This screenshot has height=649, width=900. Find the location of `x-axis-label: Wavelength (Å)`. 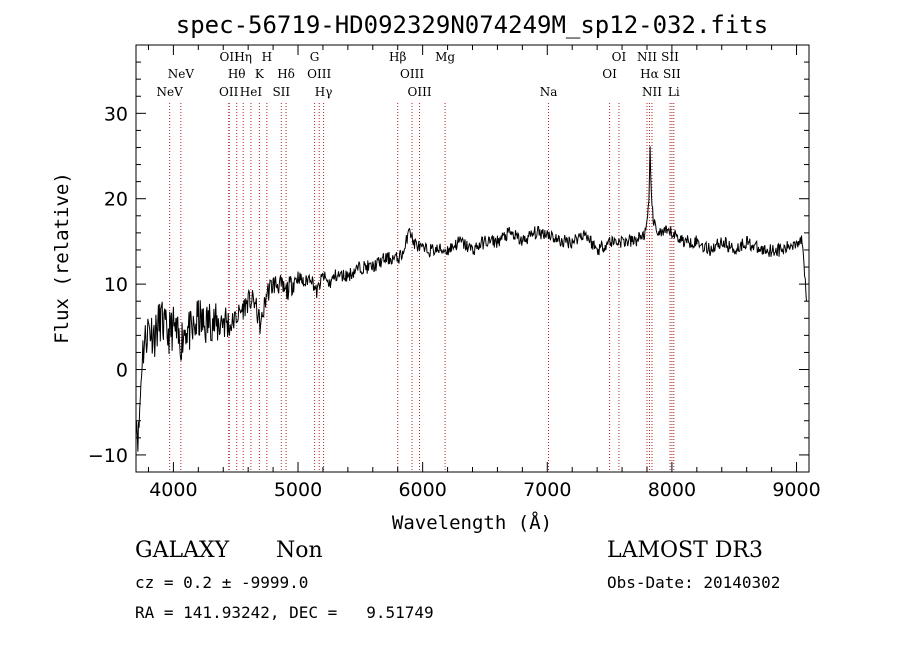

x-axis-label: Wavelength (Å) is located at coordinates (472, 522).